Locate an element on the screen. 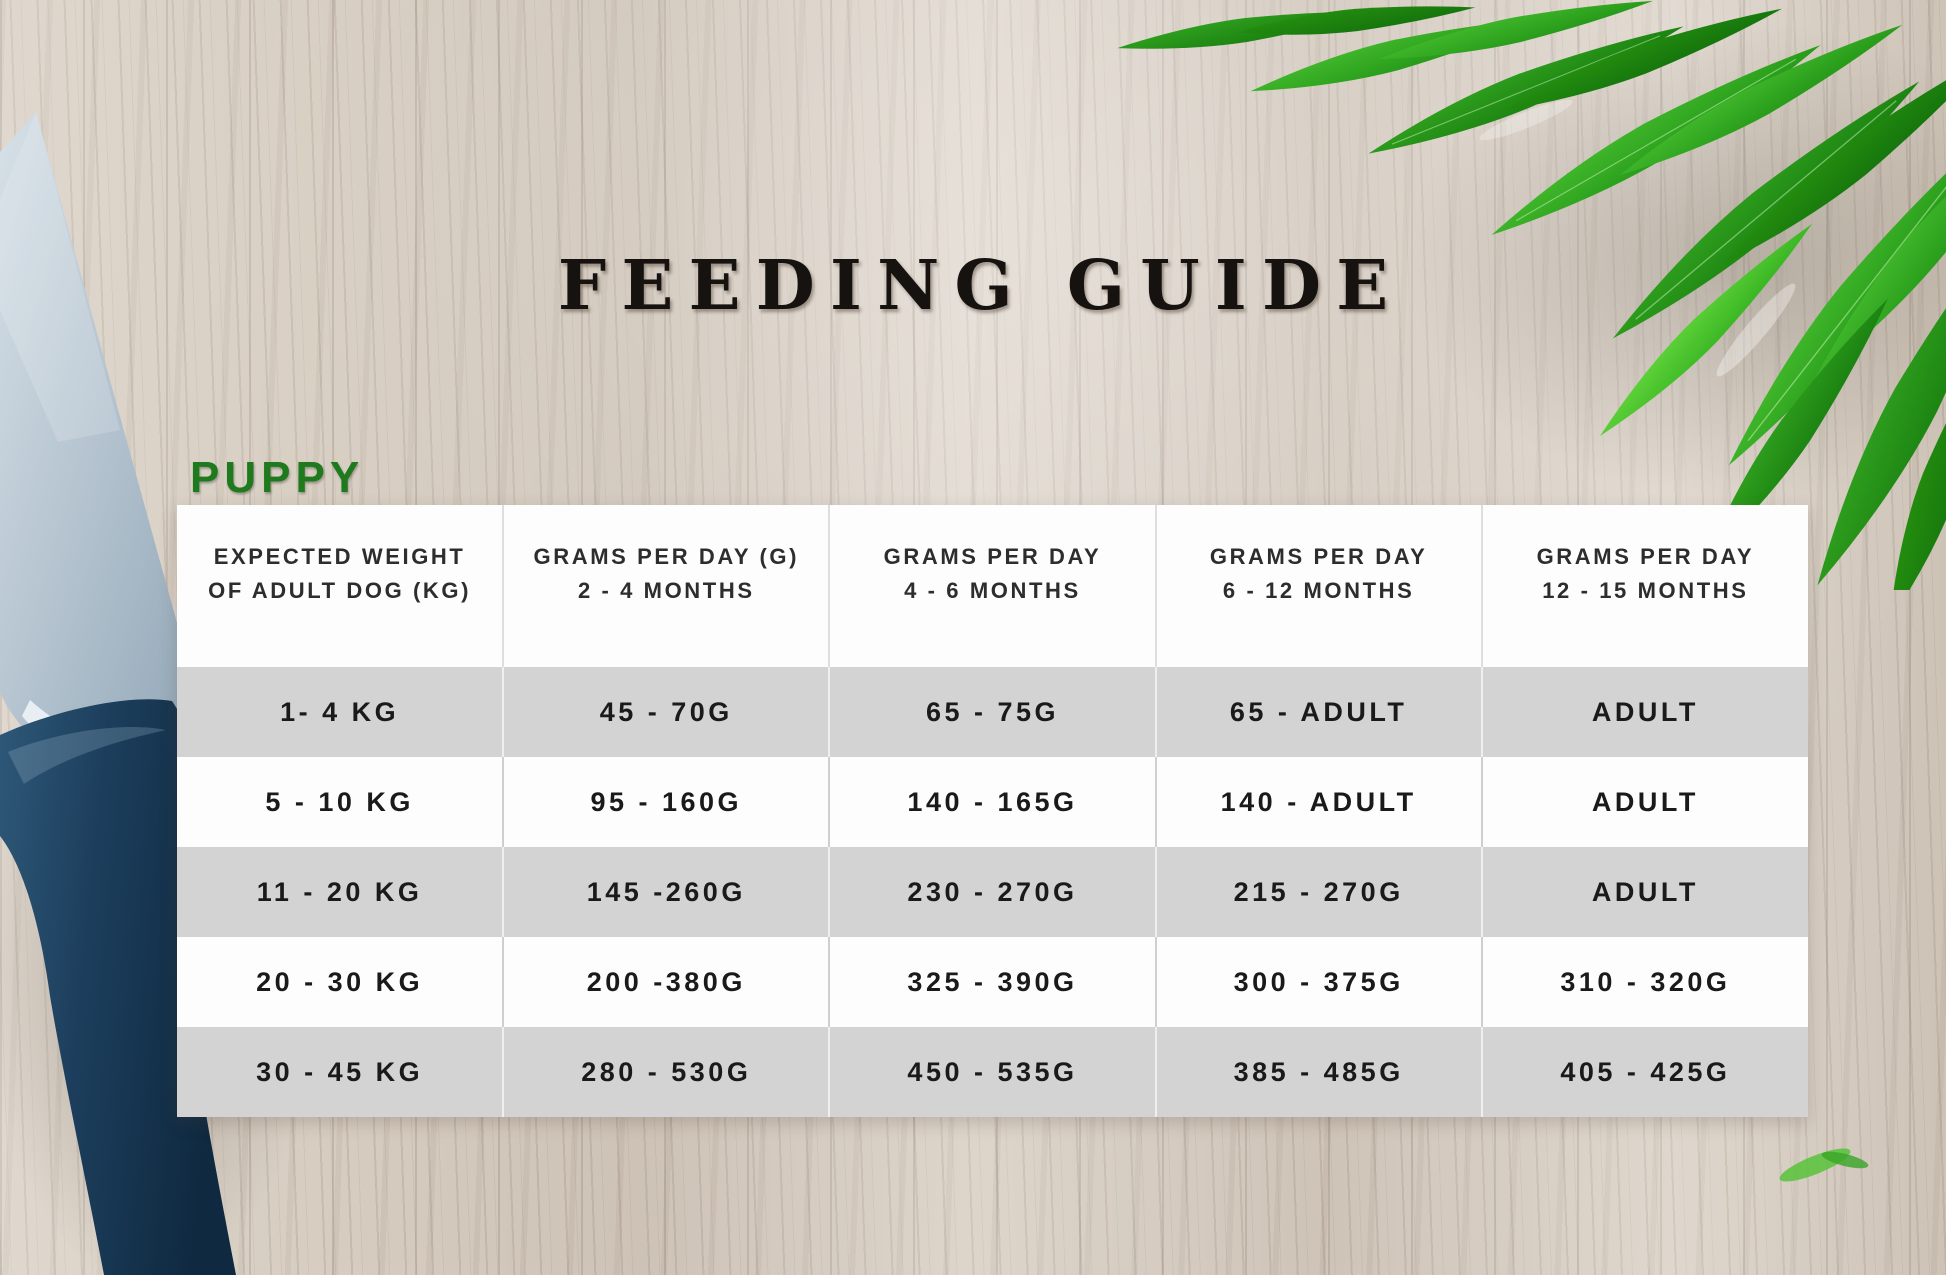  section-label-puppy: PUPPY is located at coordinates (277, 477).